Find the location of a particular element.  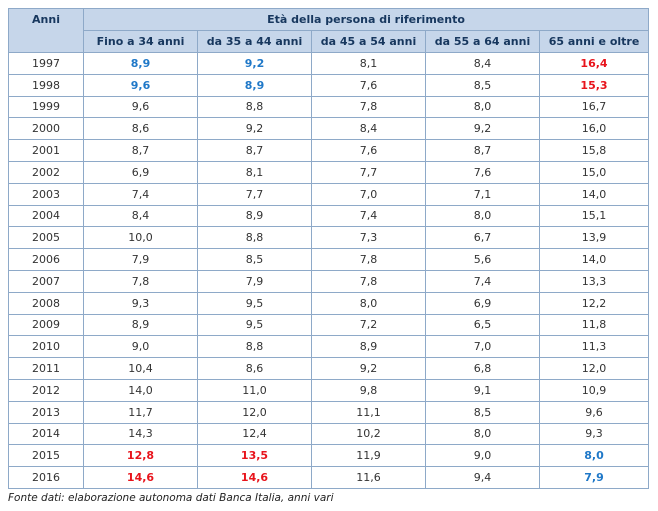

value-cell: 11,1 is located at coordinates (368, 412).